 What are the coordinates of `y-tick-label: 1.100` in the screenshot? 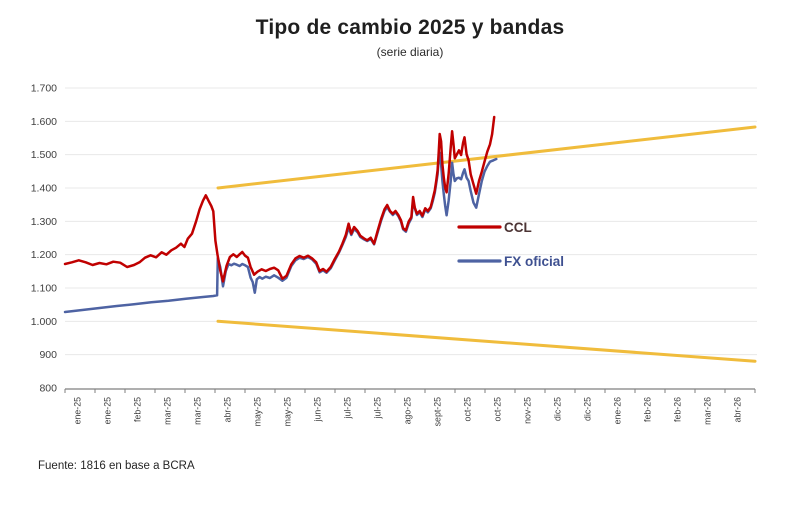 It's located at (44, 289).